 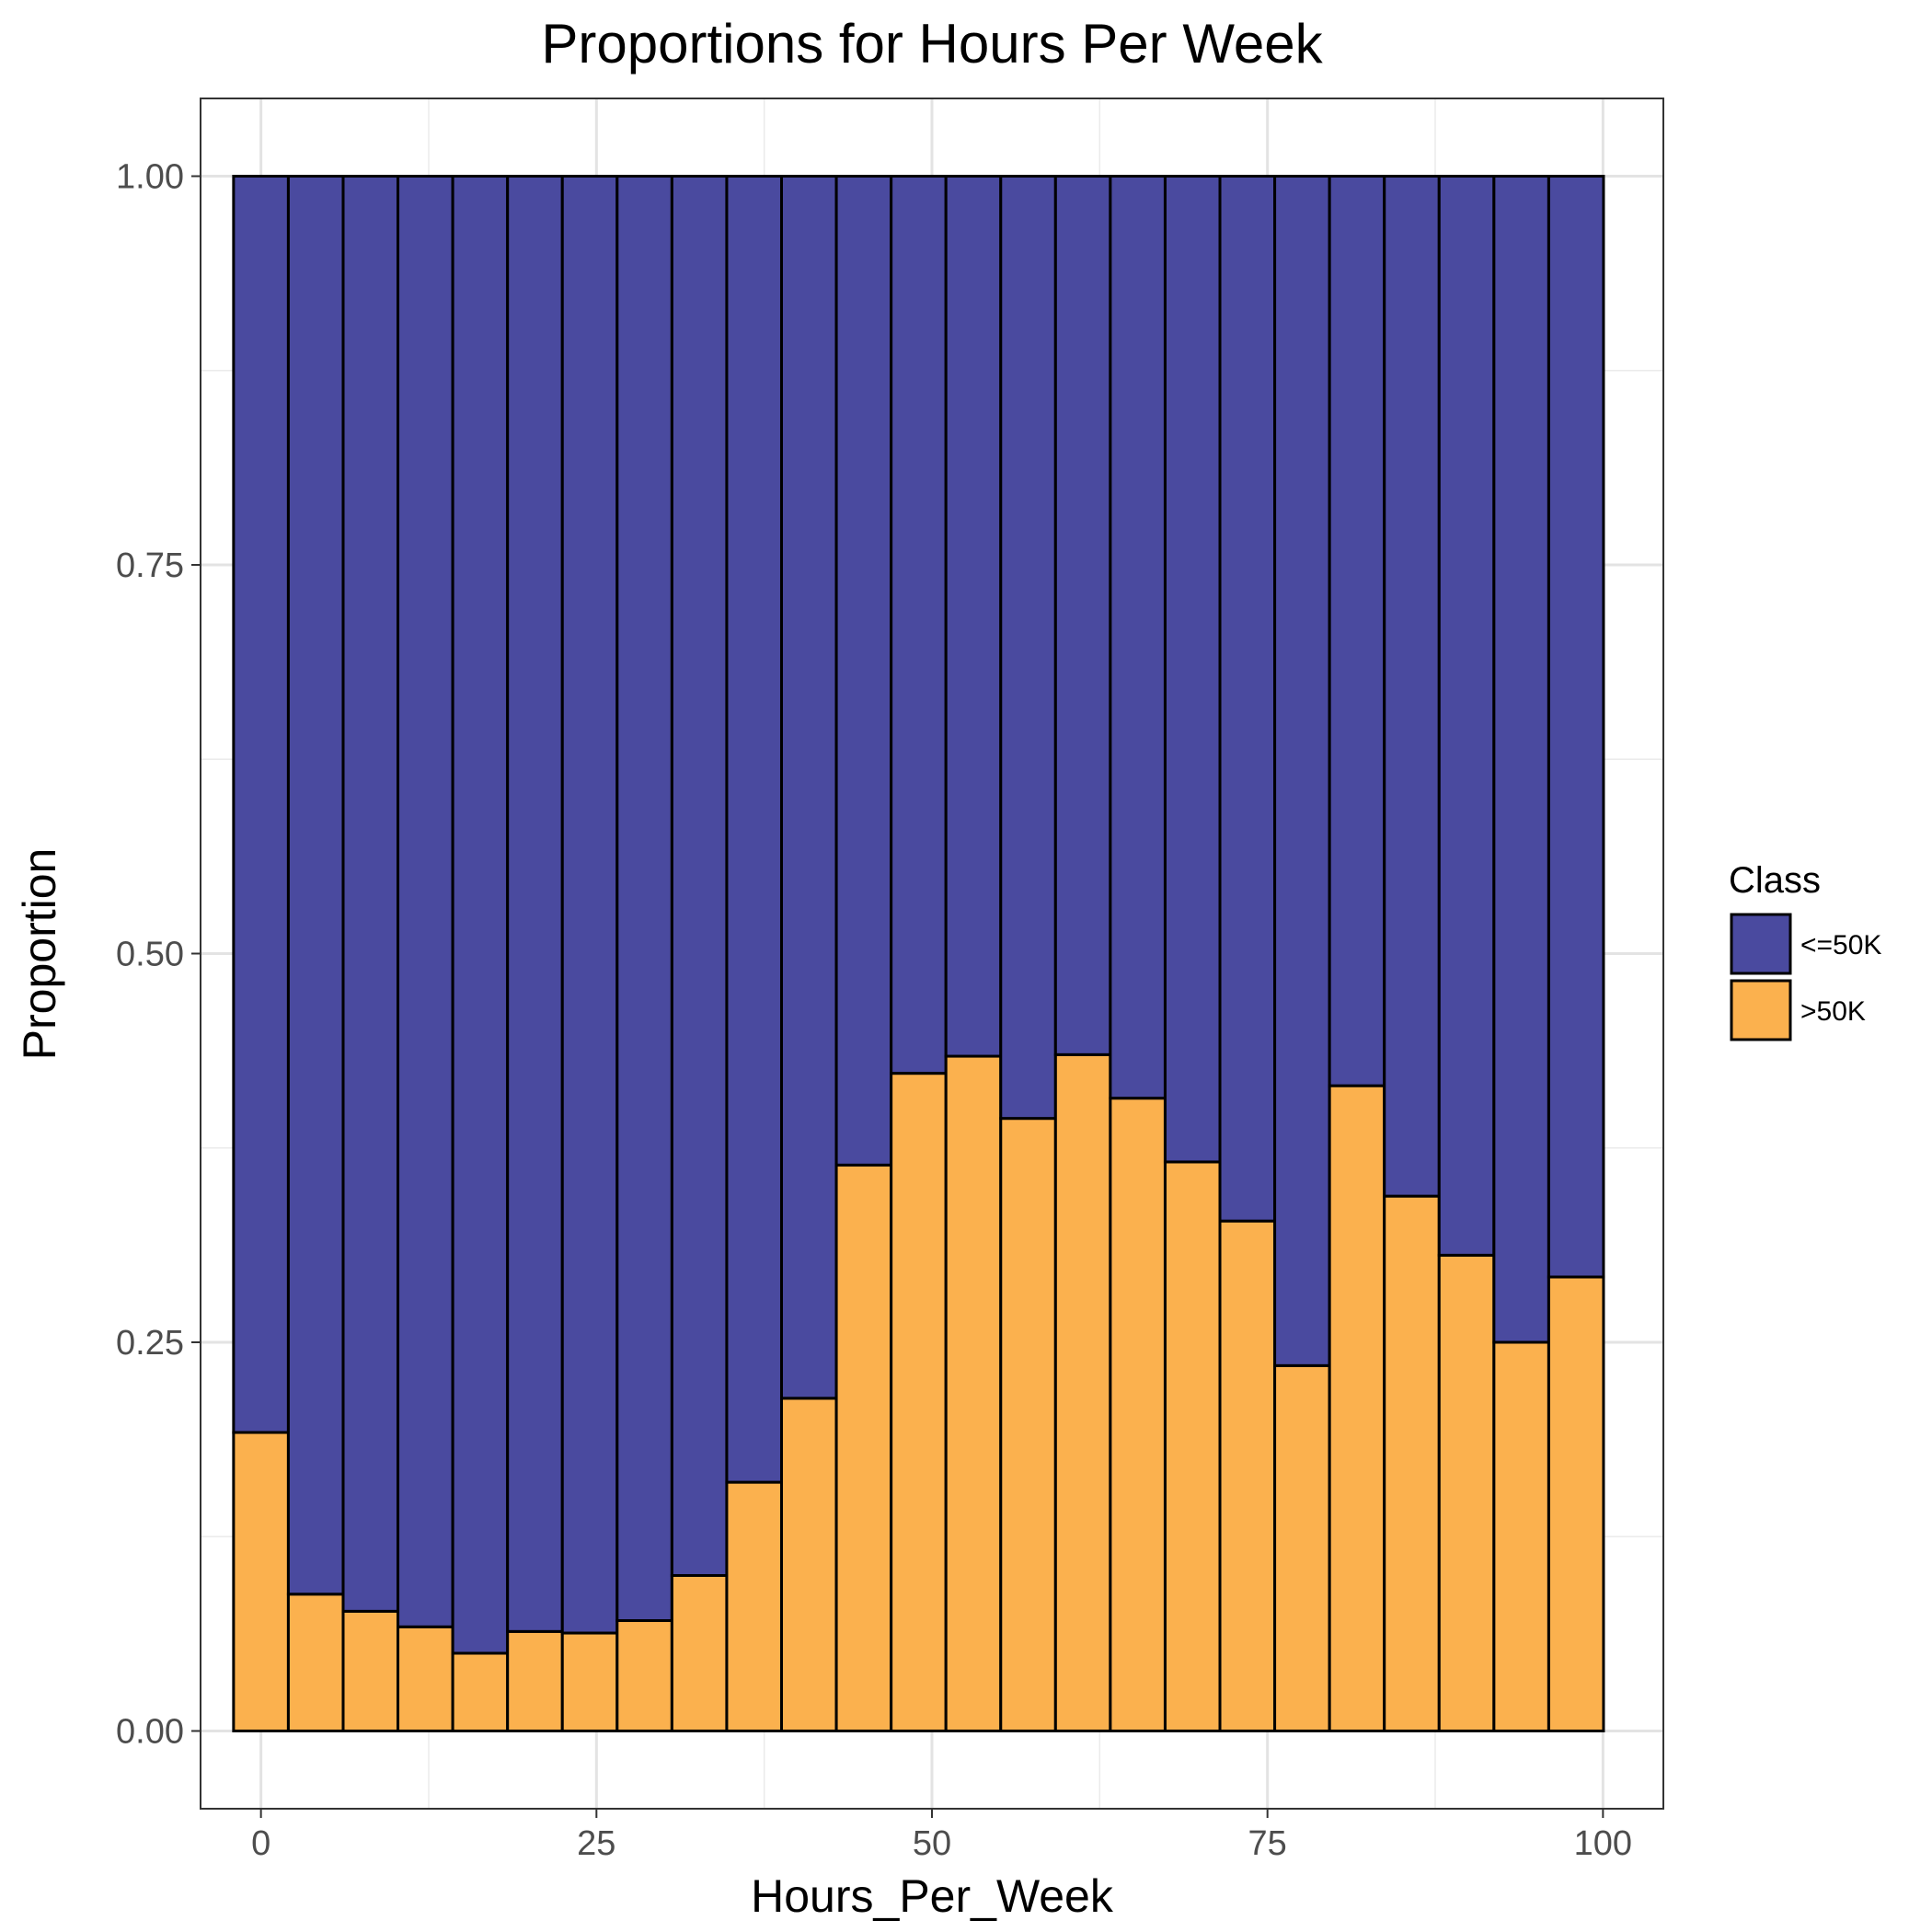 I want to click on x-tick-label: 75, so click(x=1267, y=1843).